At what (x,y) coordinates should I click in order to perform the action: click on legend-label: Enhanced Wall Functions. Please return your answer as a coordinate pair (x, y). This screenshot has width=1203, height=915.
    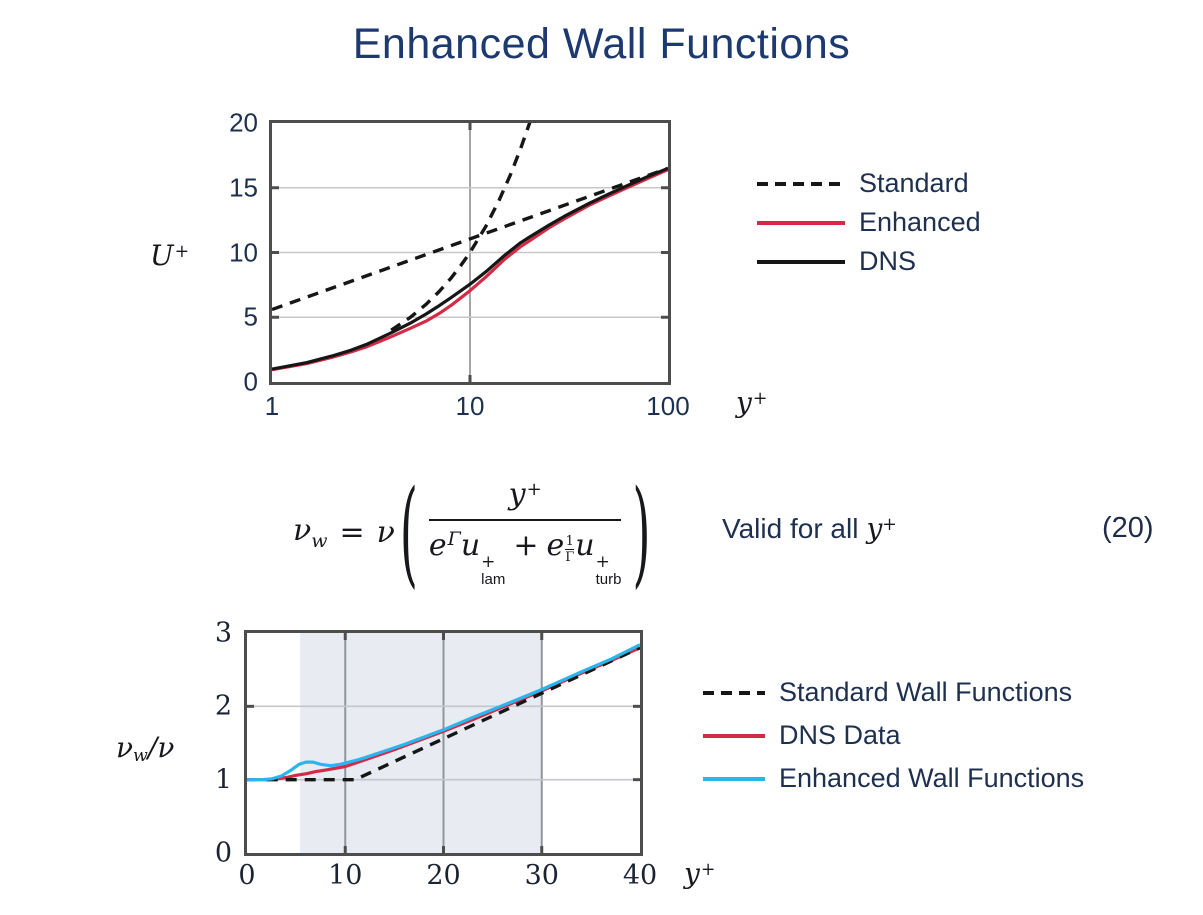
    Looking at the image, I should click on (932, 778).